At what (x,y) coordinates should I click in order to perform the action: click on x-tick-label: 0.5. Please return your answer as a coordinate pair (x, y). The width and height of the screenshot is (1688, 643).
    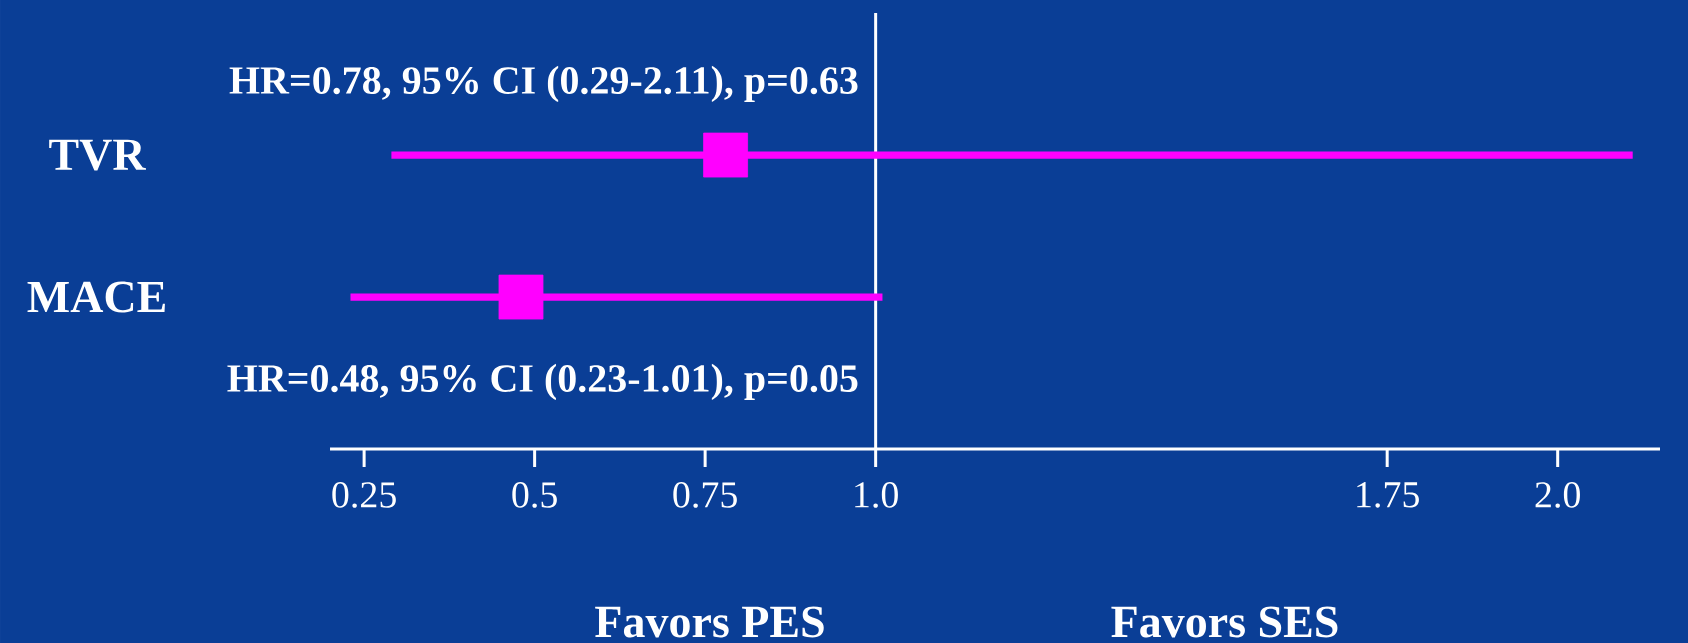
    Looking at the image, I should click on (534, 495).